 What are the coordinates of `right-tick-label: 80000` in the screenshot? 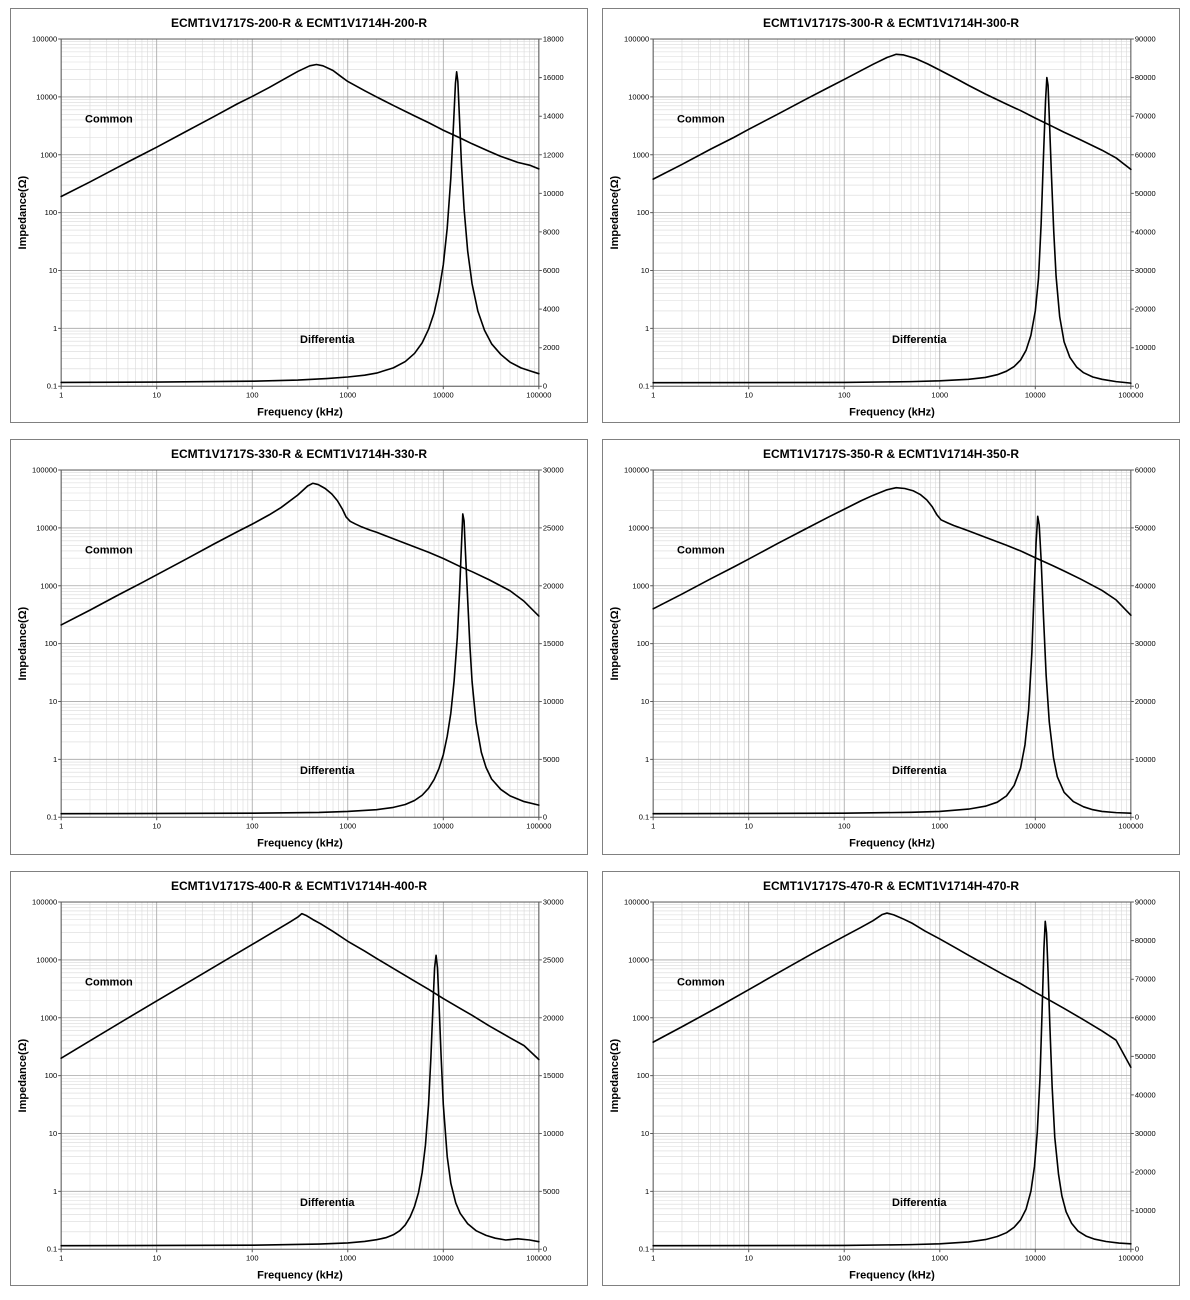 It's located at (1145, 77).